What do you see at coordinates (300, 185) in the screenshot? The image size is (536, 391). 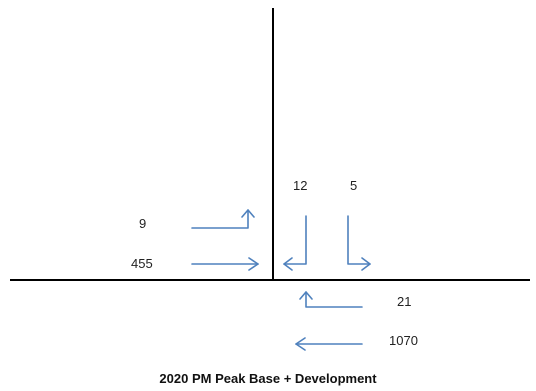 I see `volume-south-left: 12` at bounding box center [300, 185].